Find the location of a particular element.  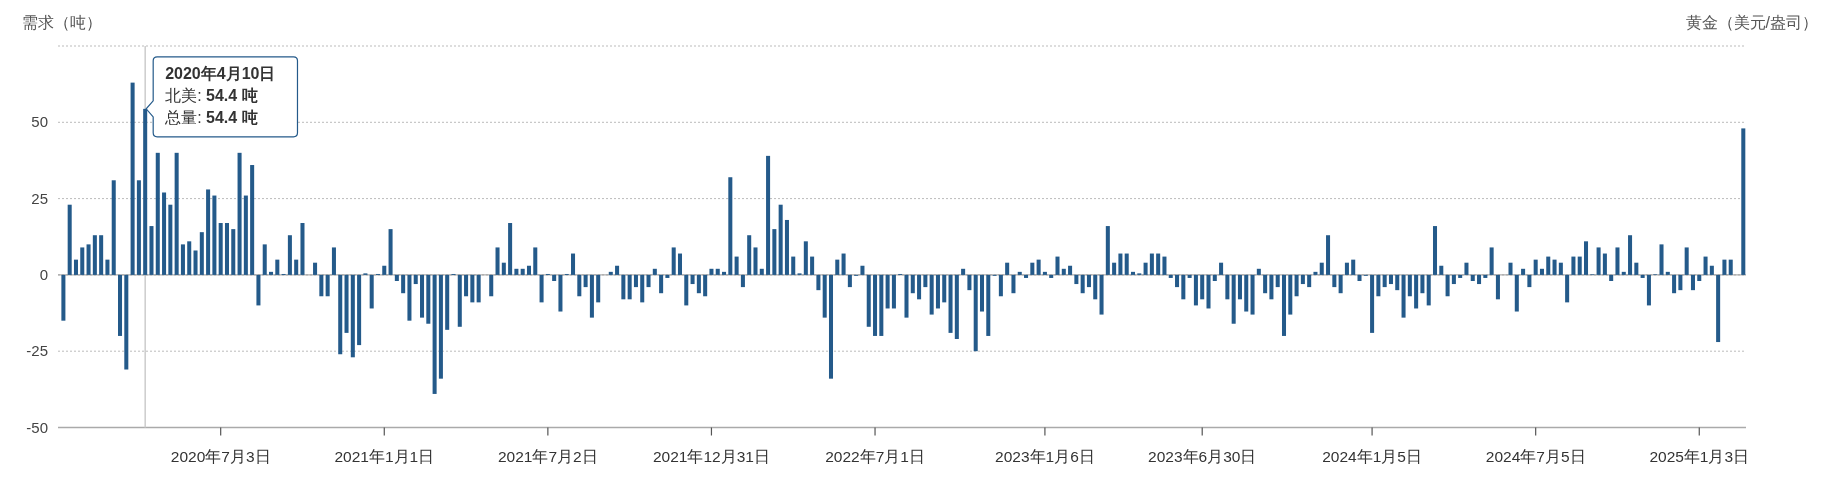

annotation: 总量: 54.4 吨 is located at coordinates (211, 117).